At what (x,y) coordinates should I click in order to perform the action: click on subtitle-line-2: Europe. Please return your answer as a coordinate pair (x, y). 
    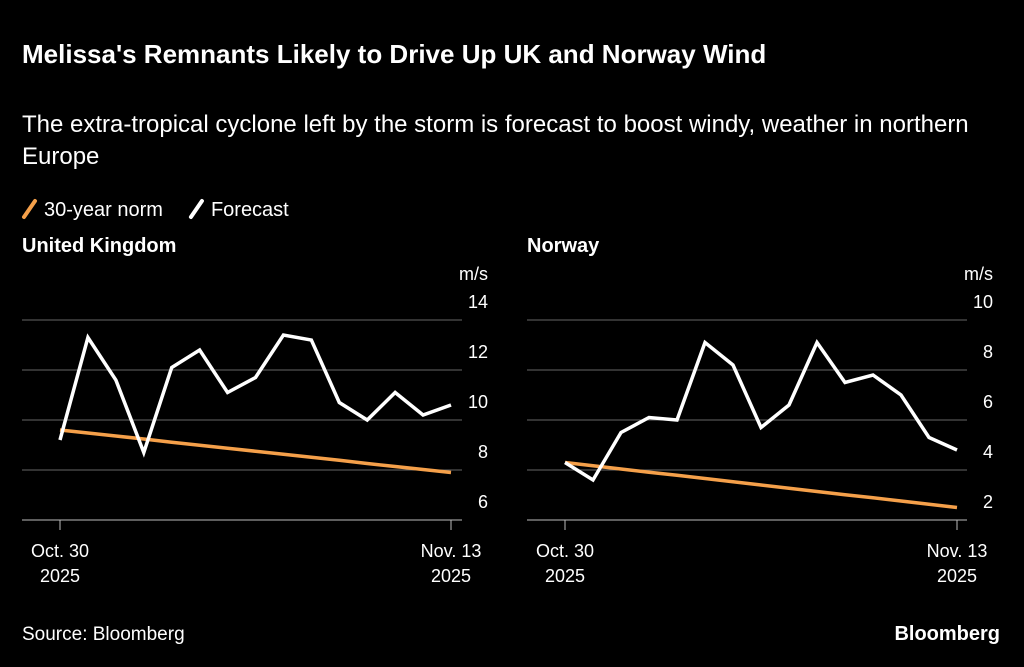
    Looking at the image, I should click on (60, 156).